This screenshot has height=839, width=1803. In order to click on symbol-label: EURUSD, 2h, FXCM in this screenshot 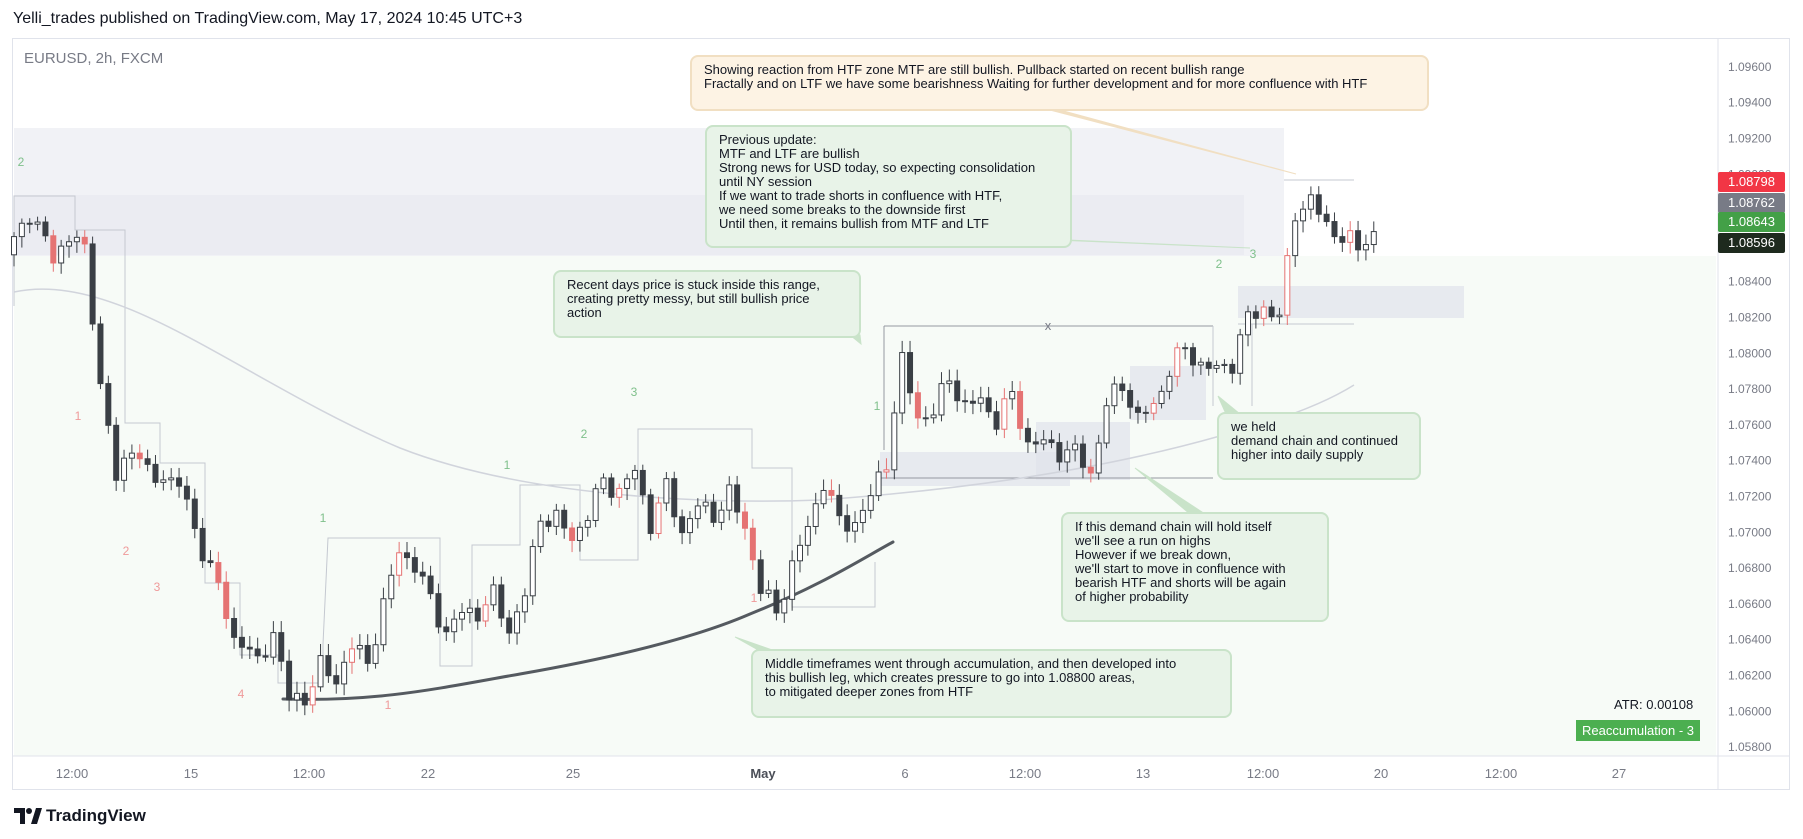, I will do `click(94, 58)`.